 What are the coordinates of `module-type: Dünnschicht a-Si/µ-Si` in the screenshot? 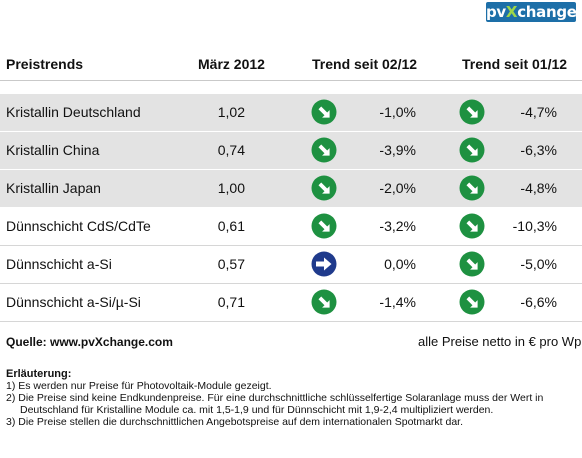 It's located at (73, 302).